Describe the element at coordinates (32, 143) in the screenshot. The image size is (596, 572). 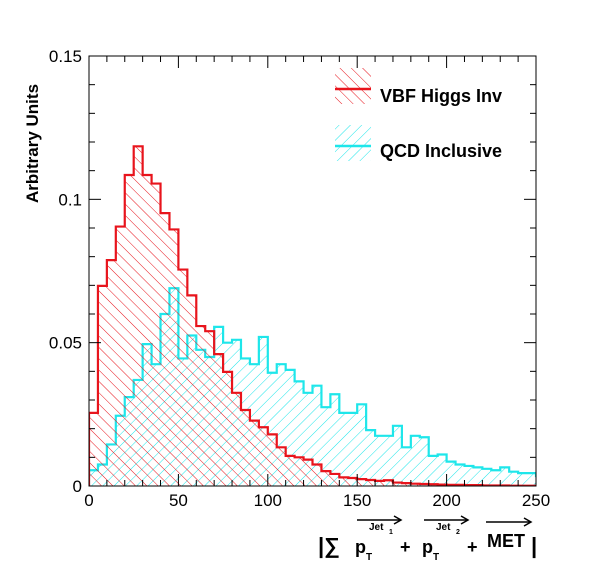
I see `y-axis-title: Arbitrary Units` at that location.